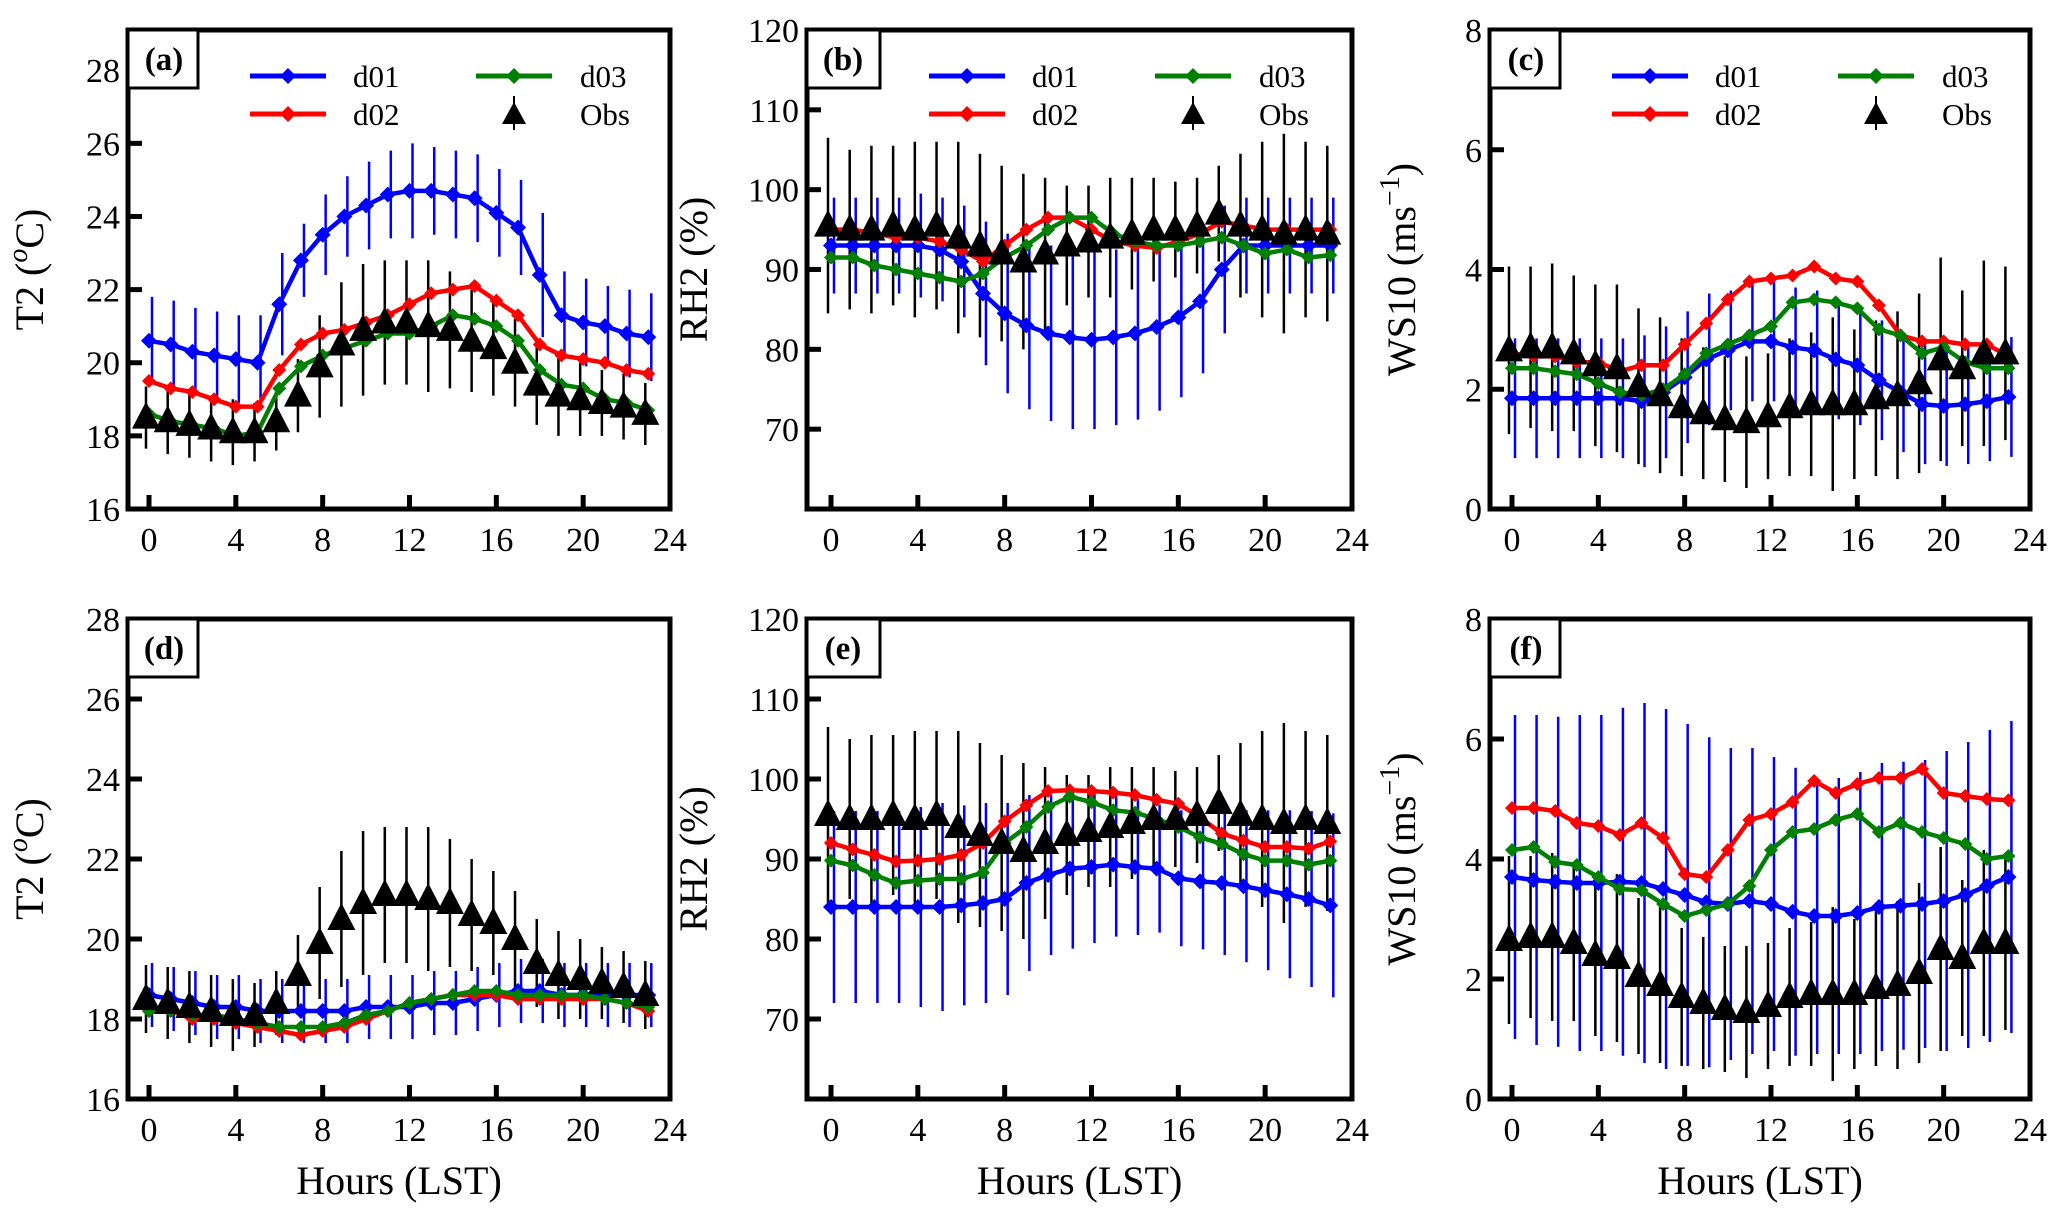 The width and height of the screenshot is (2067, 1216). I want to click on y-tick-label: 16, so click(103, 1100).